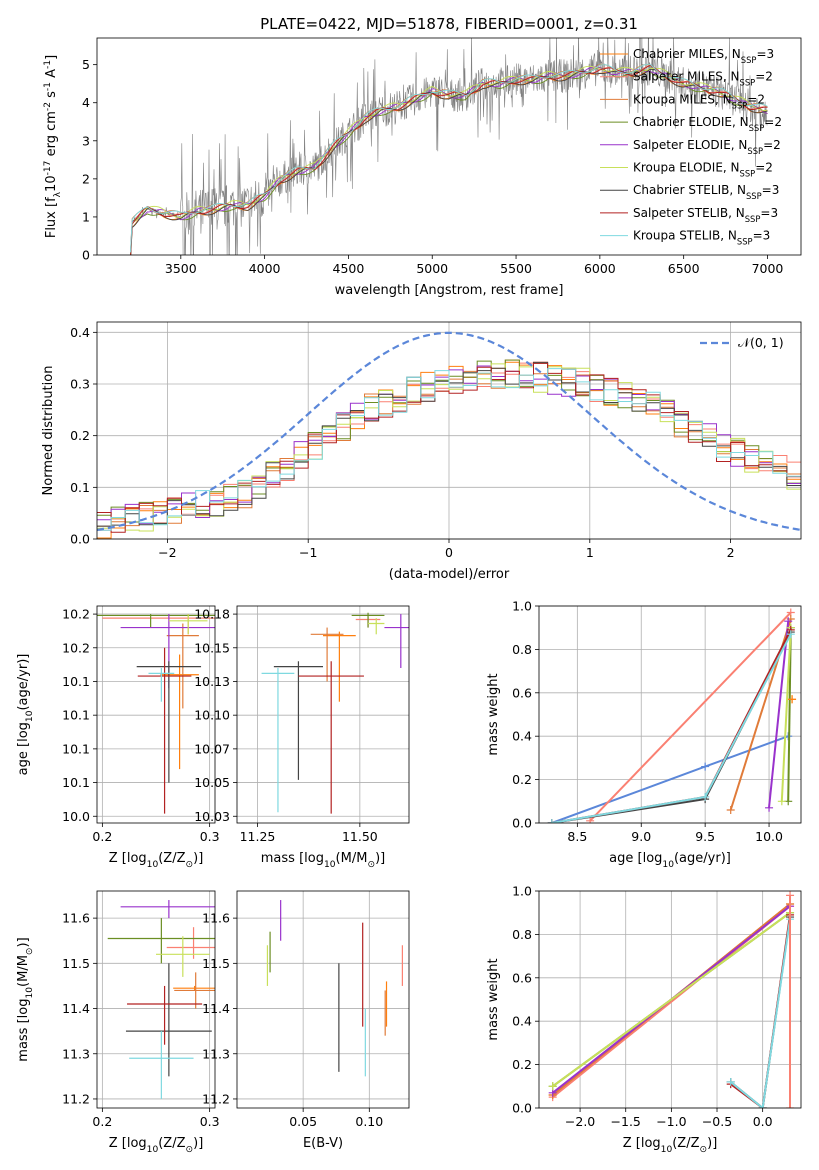 This screenshot has height=1170, width=819. I want to click on legend-entry: Kroupa MILES, NSSP=2, so click(699, 101).